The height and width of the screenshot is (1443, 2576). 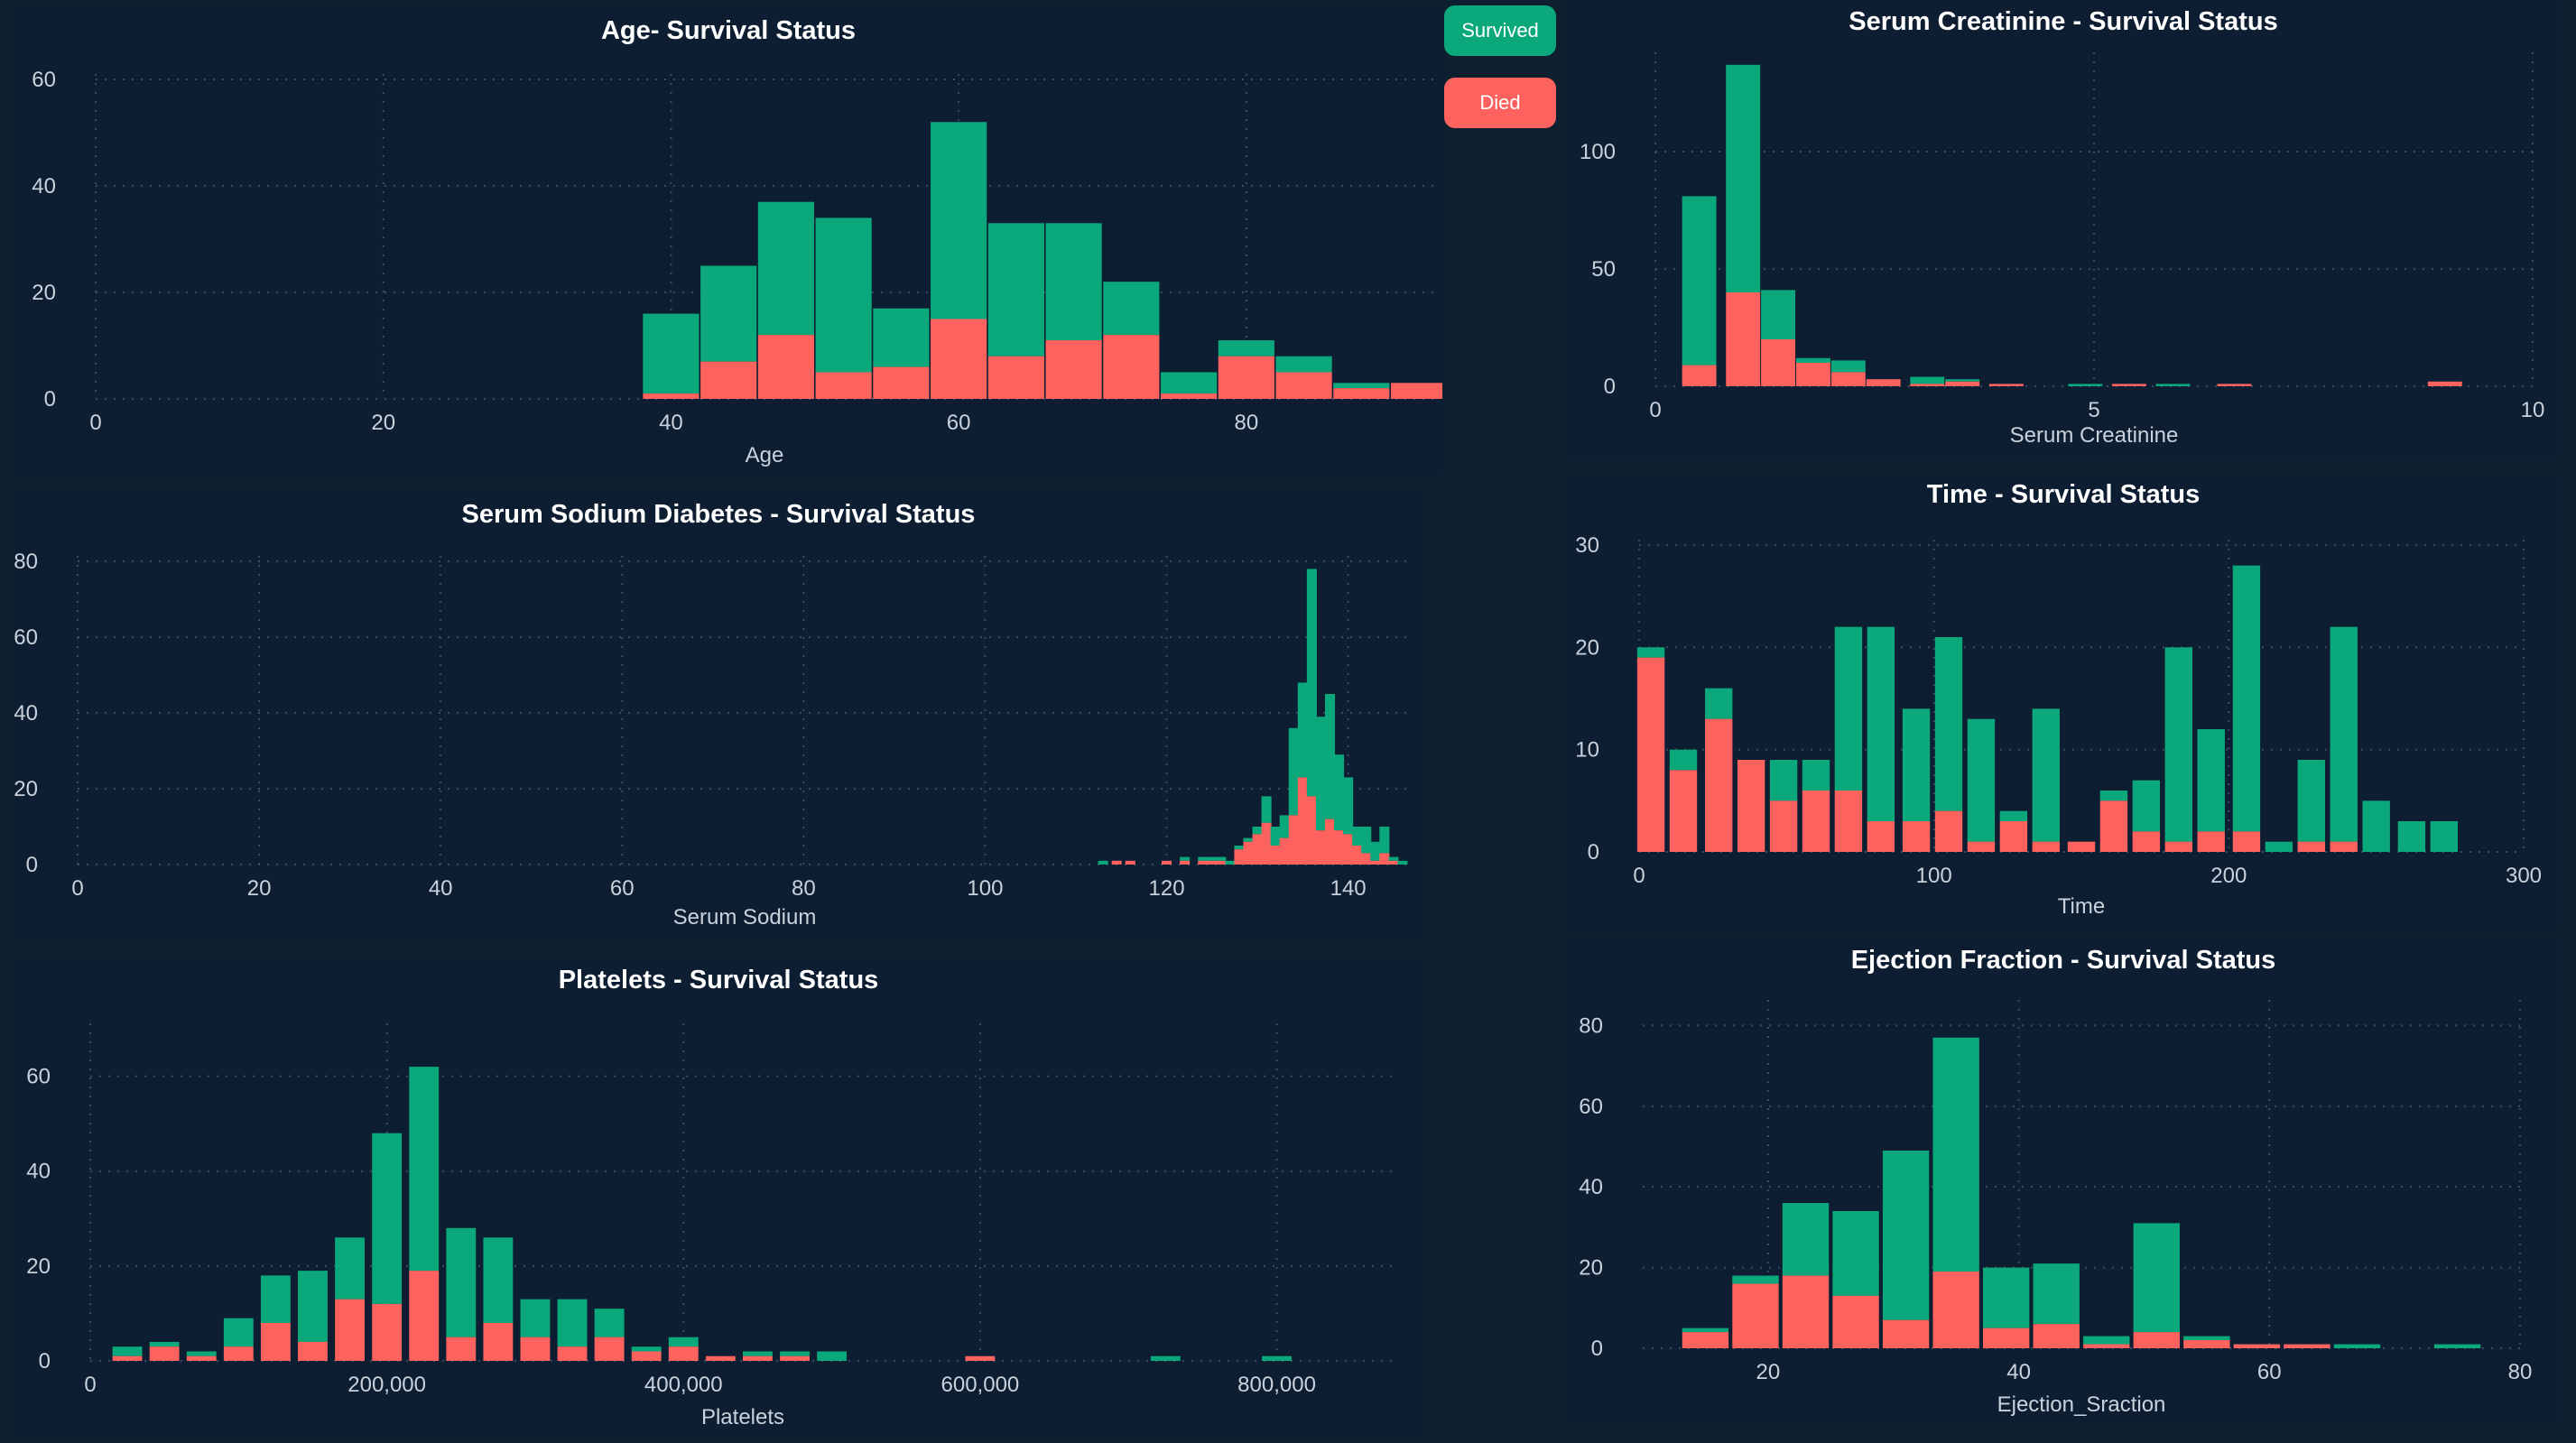 What do you see at coordinates (1610, 387) in the screenshot?
I see `y-tick-label: 0` at bounding box center [1610, 387].